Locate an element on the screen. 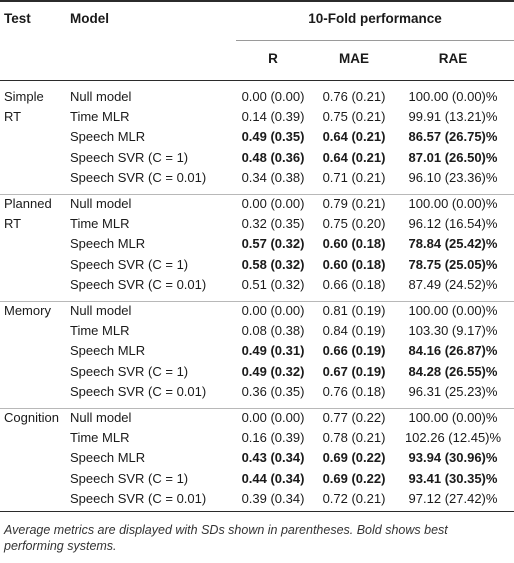  test-name: Planned is located at coordinates (28, 203).